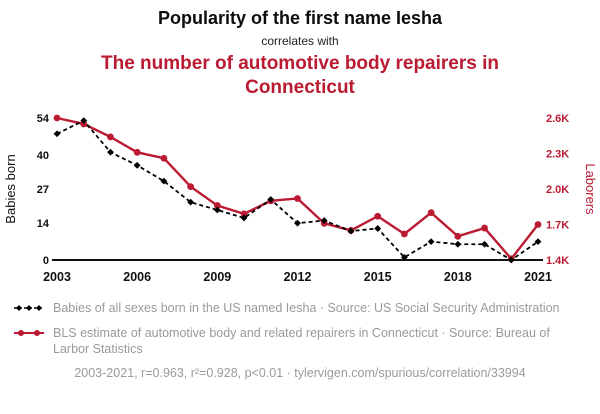 Image resolution: width=600 pixels, height=414 pixels. I want to click on svg-text: Laborers, so click(590, 189).